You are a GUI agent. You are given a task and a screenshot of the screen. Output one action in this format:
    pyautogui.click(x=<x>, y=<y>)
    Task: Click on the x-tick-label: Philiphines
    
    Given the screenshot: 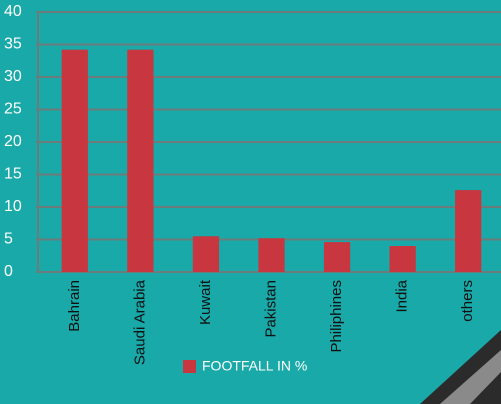 What is the action you would take?
    pyautogui.click(x=336, y=316)
    